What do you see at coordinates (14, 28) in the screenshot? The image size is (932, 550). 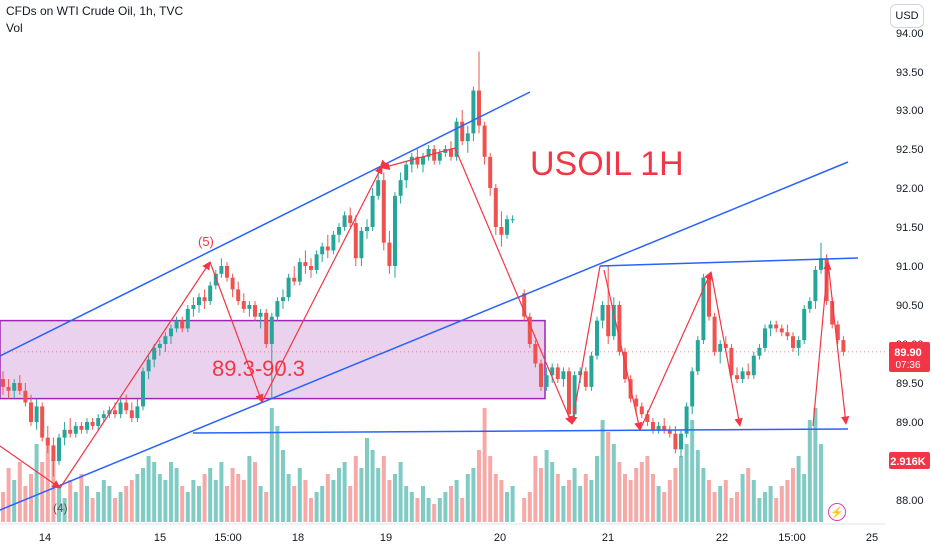 I see `volume-indicator-label: Vol` at bounding box center [14, 28].